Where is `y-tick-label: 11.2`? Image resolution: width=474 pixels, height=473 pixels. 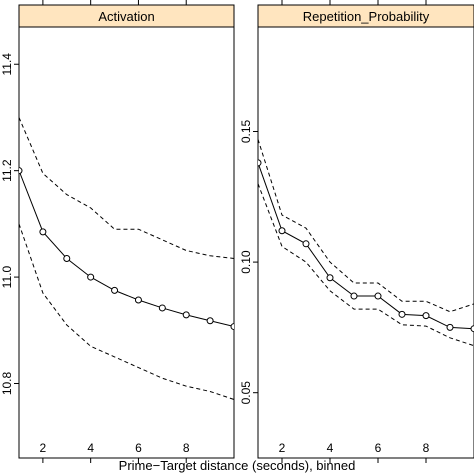
y-tick-label: 11.2 is located at coordinates (7, 170).